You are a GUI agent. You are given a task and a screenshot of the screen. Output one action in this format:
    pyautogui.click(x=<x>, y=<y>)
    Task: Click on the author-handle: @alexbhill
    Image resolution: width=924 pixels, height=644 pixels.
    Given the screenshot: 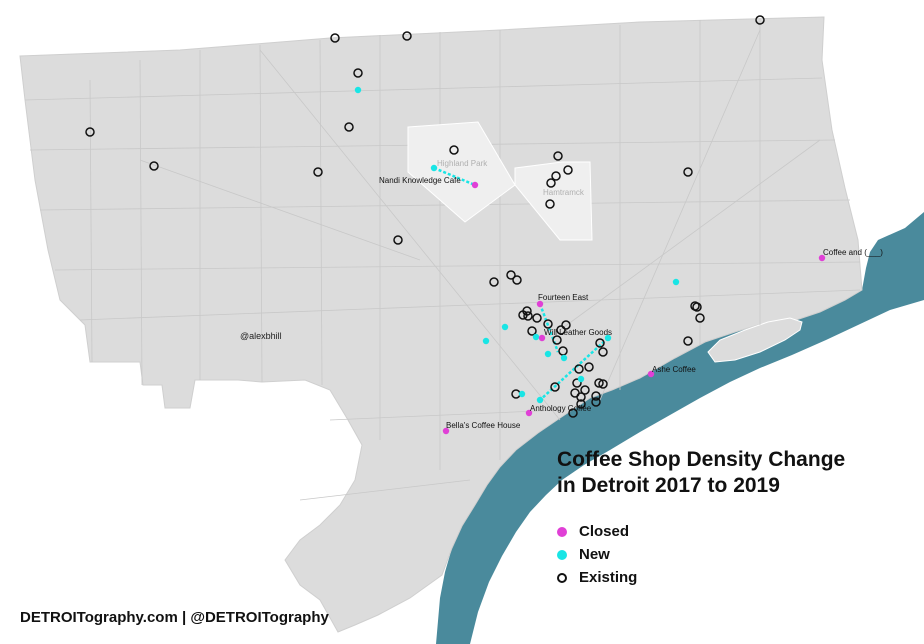 What is the action you would take?
    pyautogui.click(x=261, y=336)
    